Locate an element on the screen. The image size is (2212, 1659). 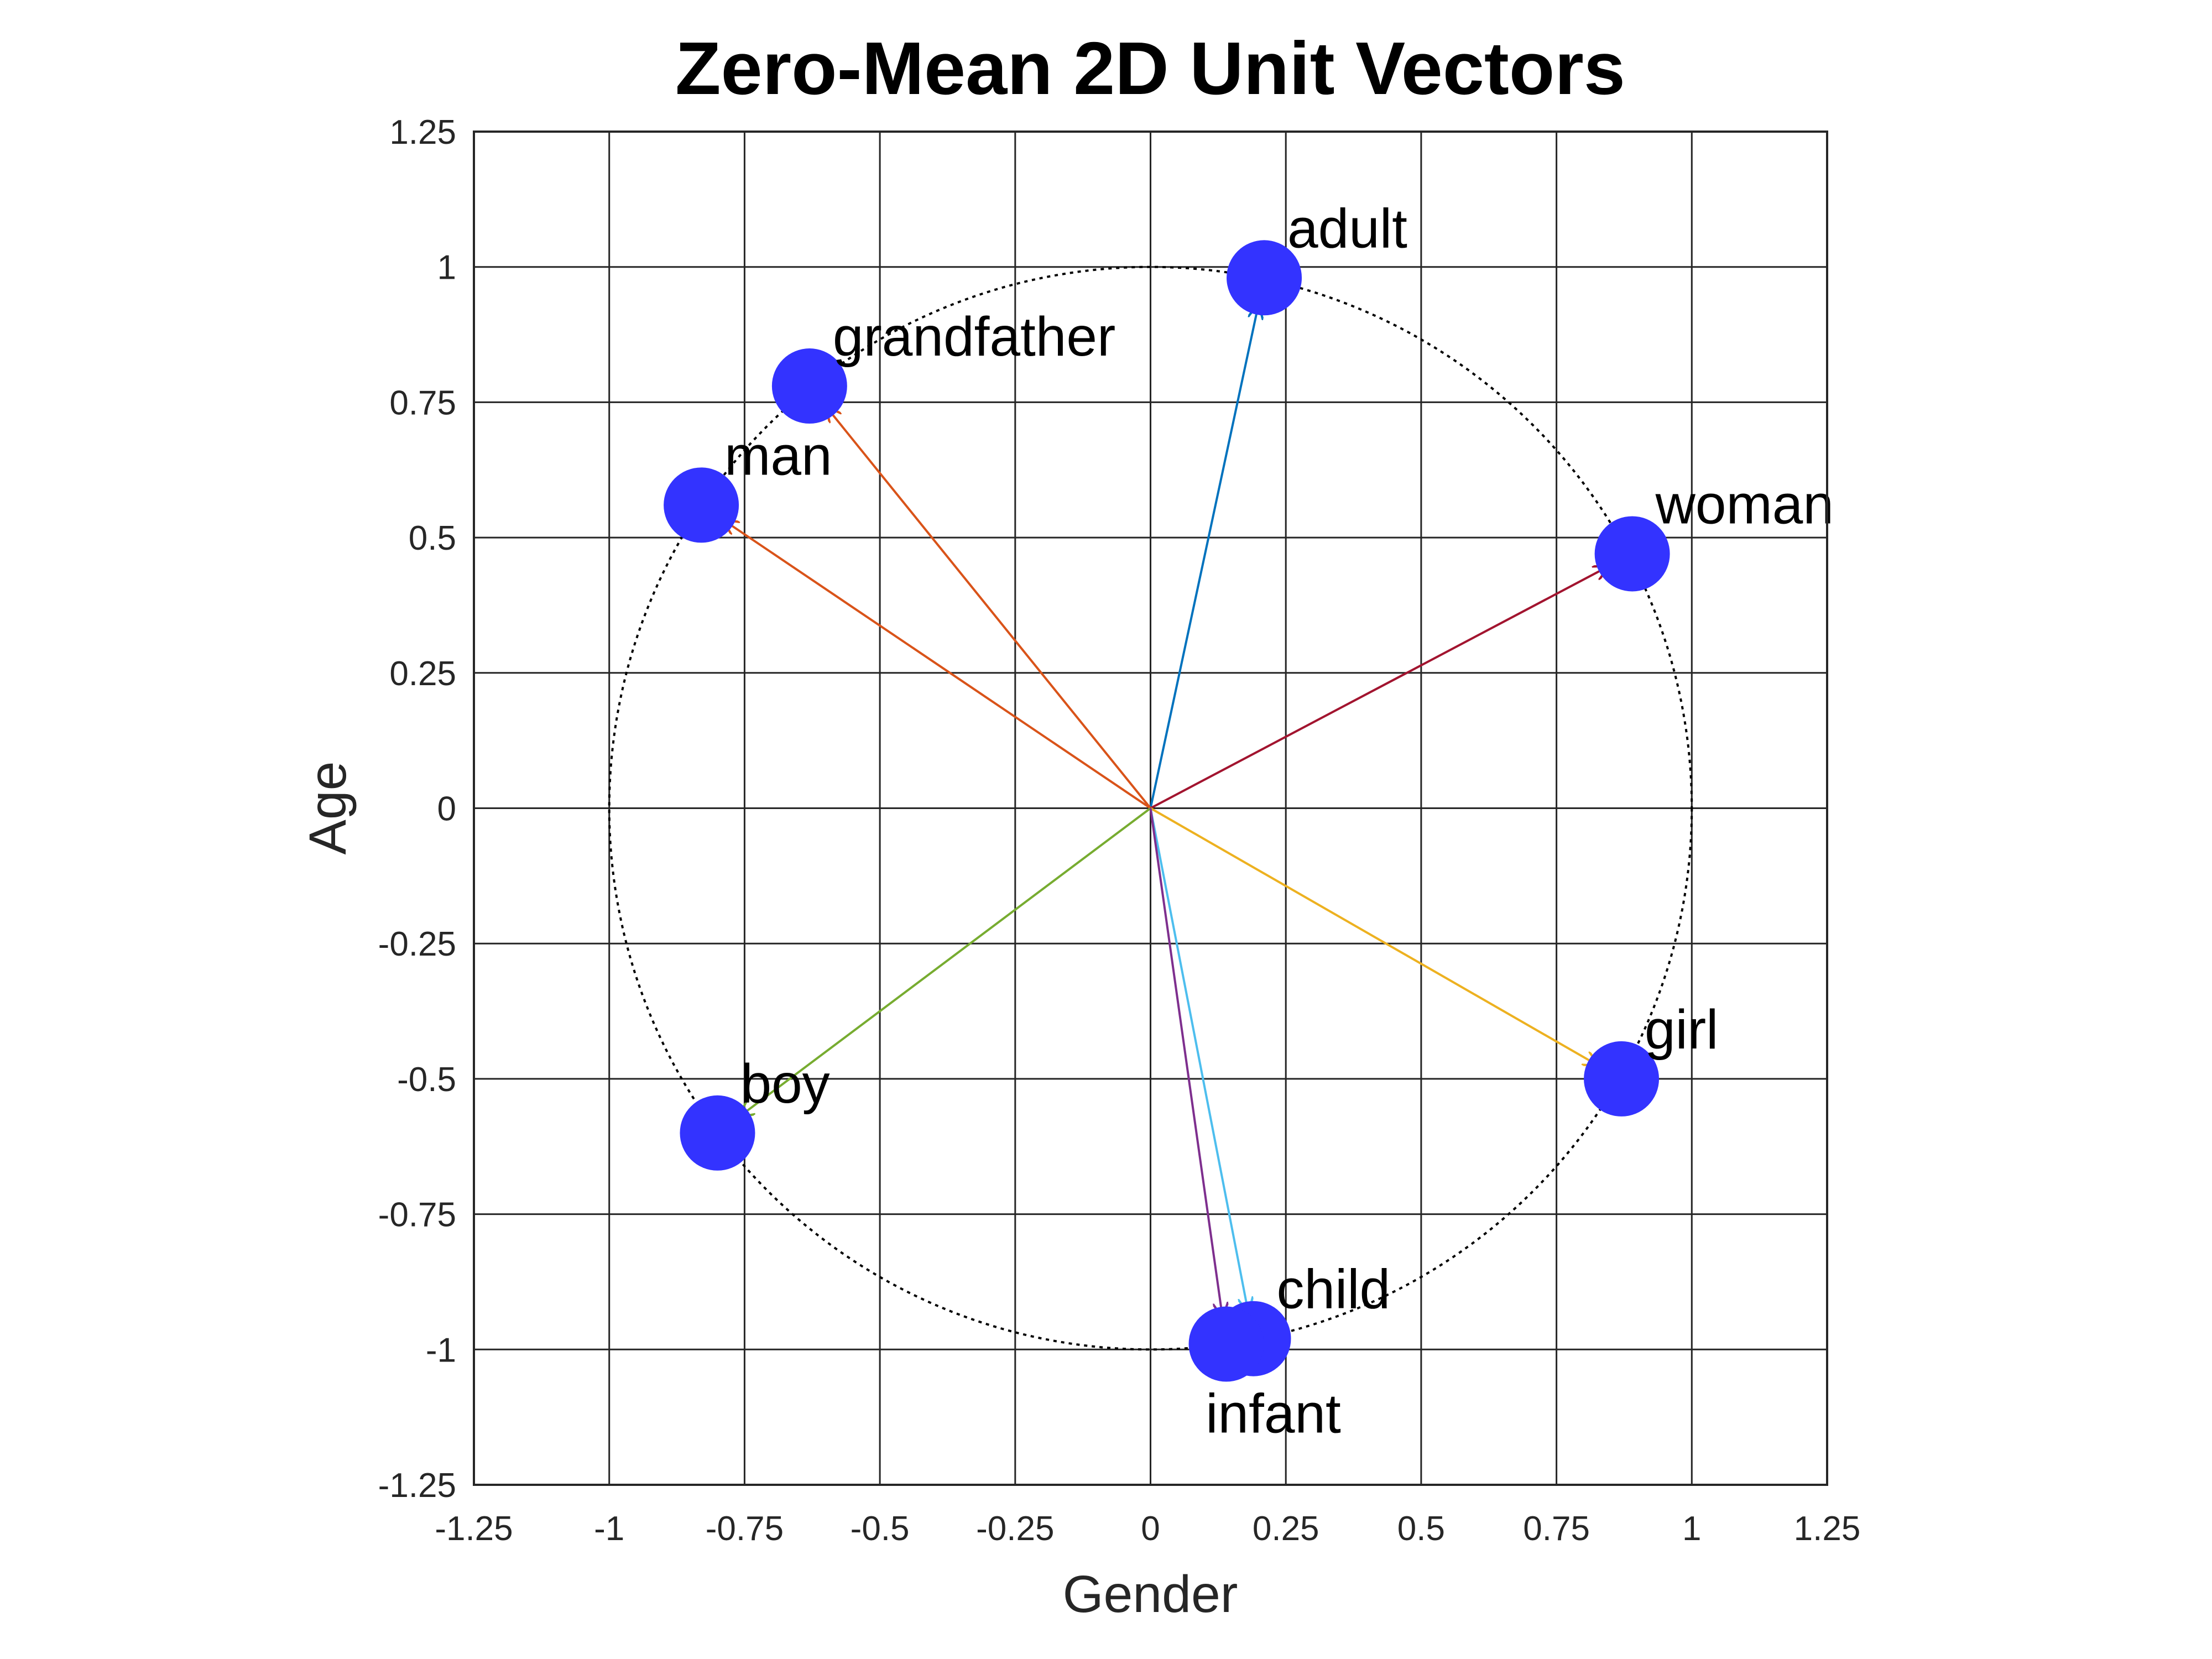
y-tick-label: 1.25 is located at coordinates (422, 133).